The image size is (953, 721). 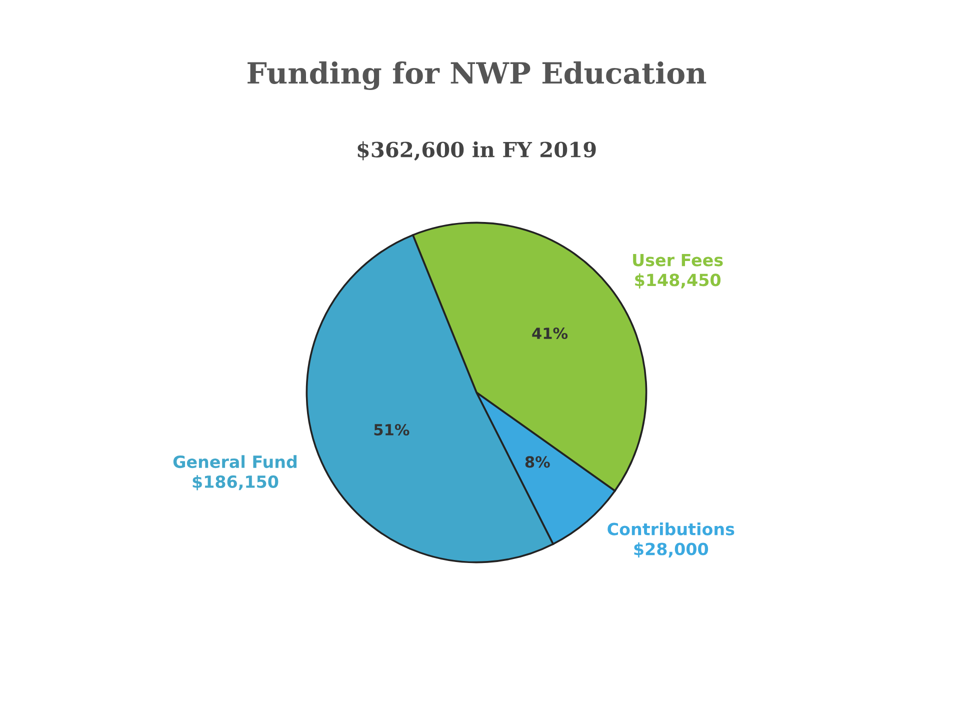 I want to click on slice-label: General Fund, so click(x=235, y=461).